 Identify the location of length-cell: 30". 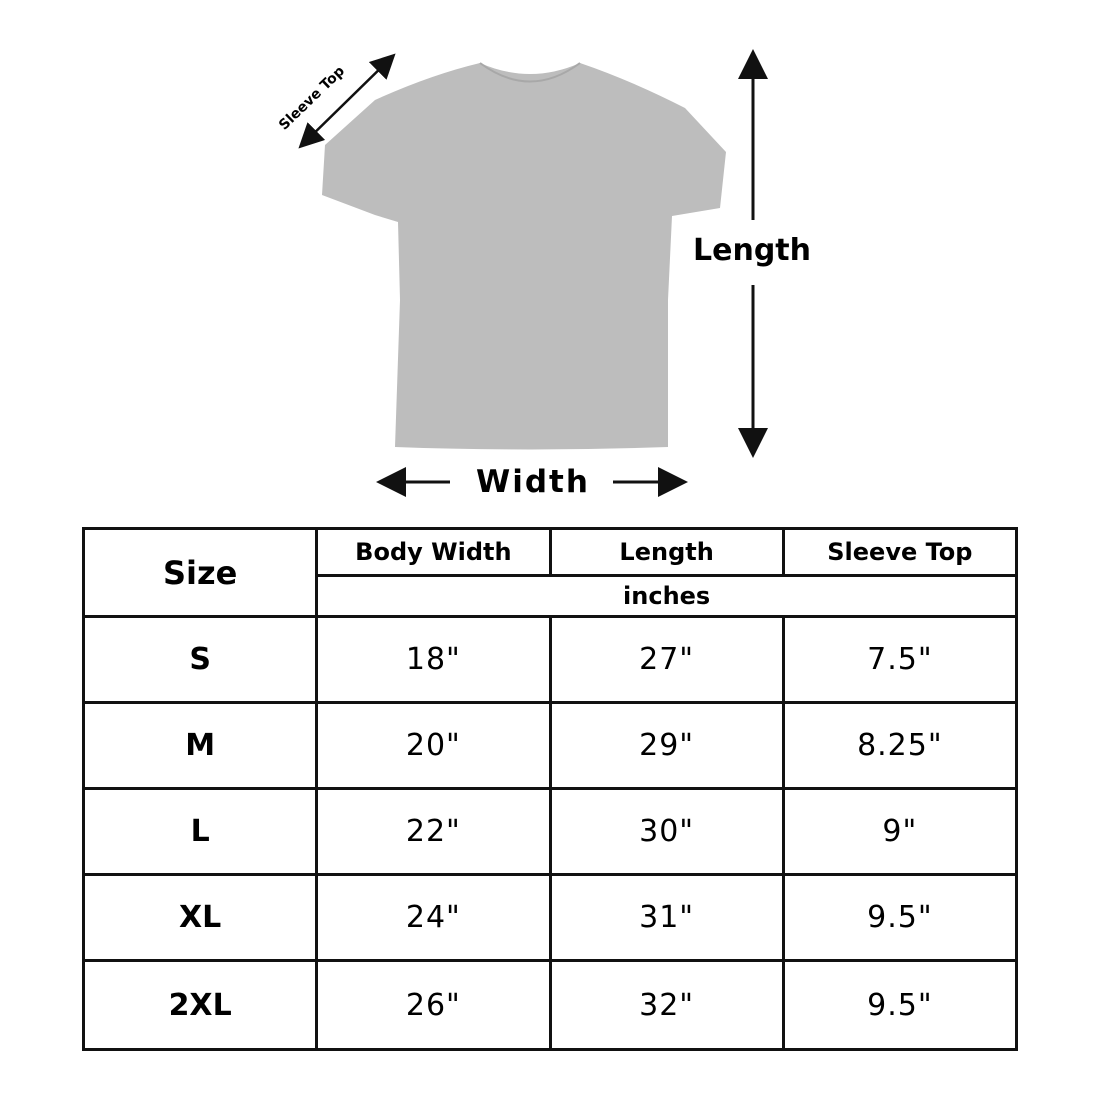
(666, 831).